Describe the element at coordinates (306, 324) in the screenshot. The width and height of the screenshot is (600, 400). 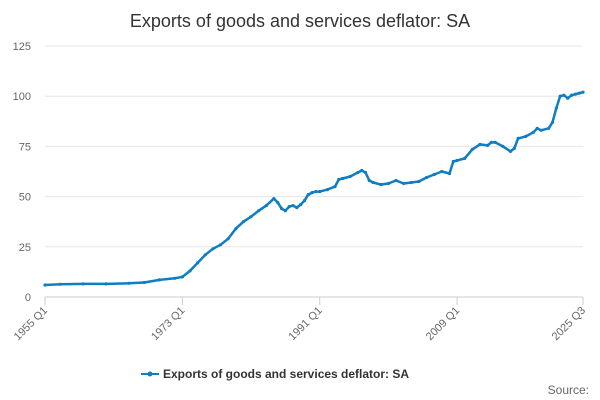
I see `x-tick-label: 1991 Q1` at that location.